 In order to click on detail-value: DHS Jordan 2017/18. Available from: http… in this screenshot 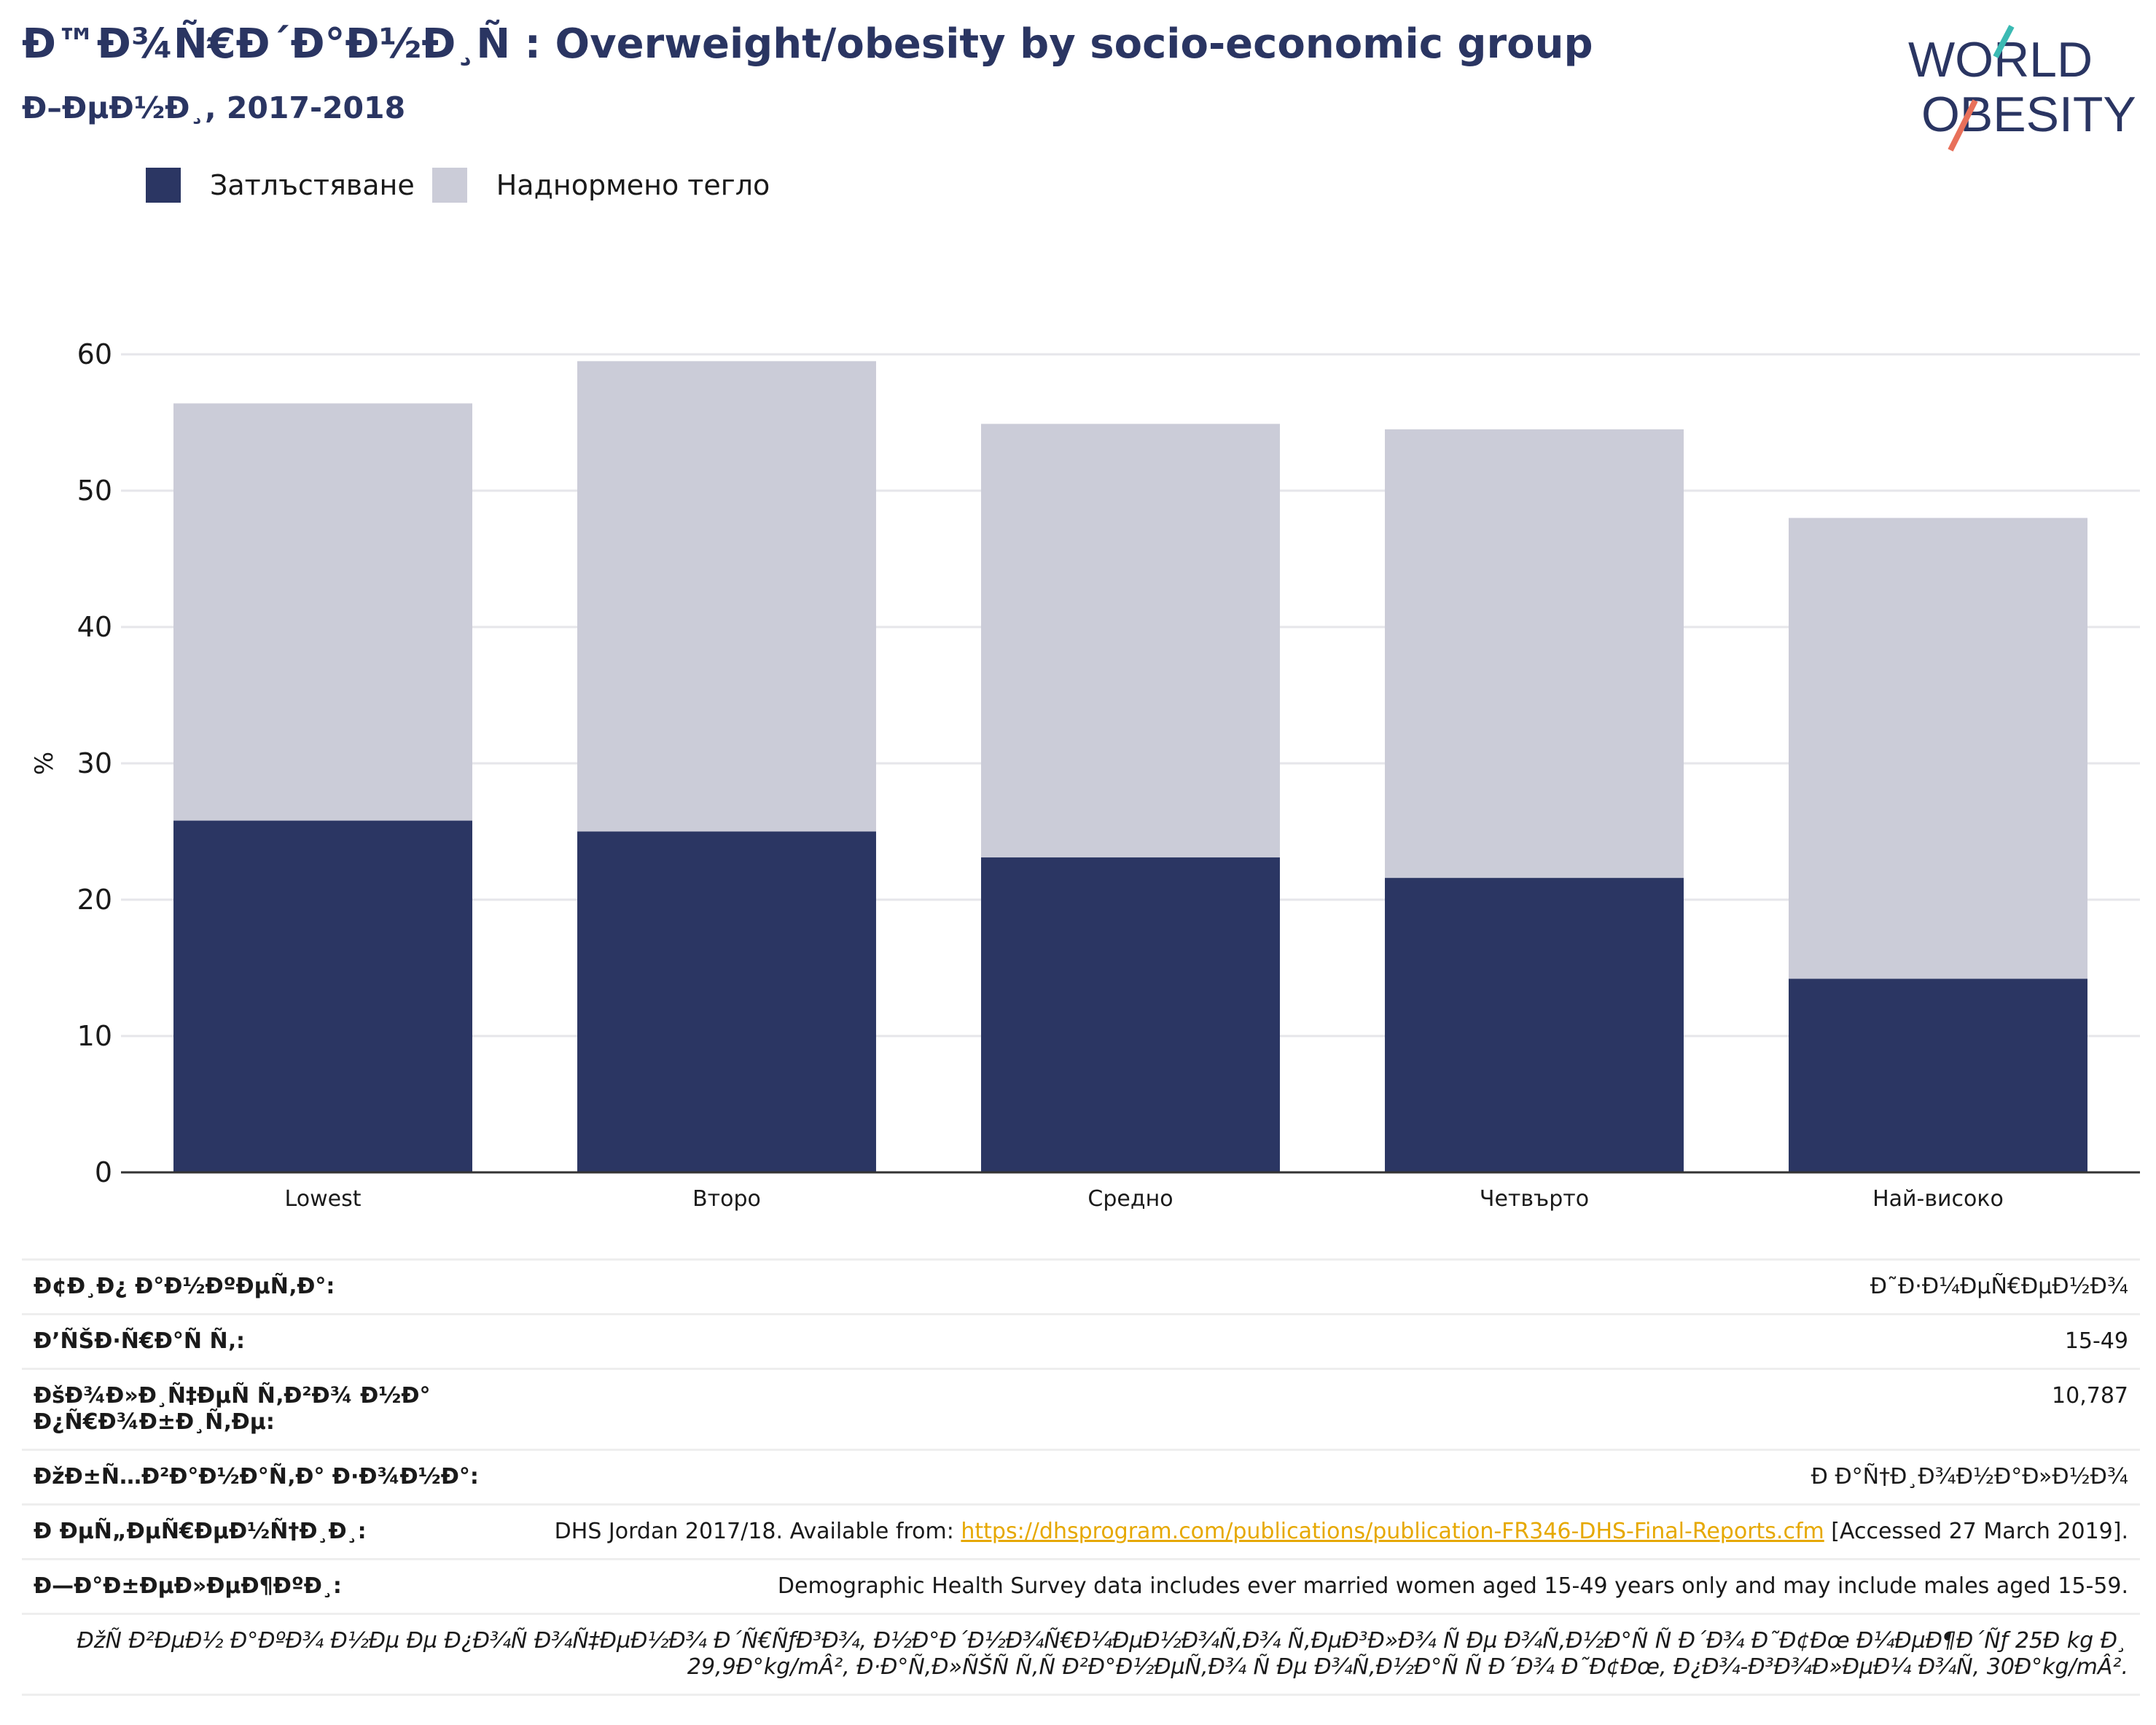, I will do `click(1307, 1532)`.